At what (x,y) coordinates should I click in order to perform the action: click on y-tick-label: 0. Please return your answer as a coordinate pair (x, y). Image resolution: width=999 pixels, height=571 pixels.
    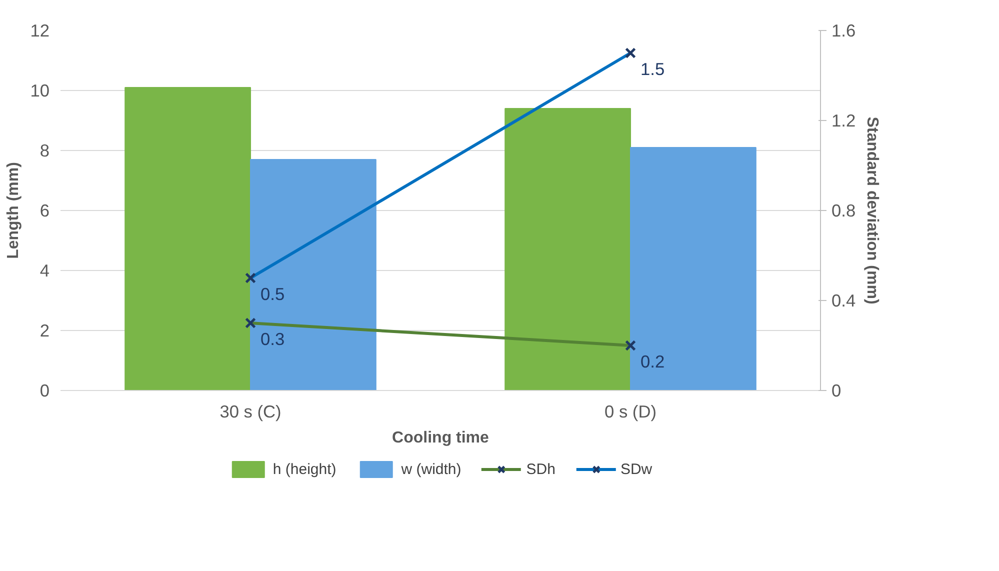
    Looking at the image, I should click on (45, 390).